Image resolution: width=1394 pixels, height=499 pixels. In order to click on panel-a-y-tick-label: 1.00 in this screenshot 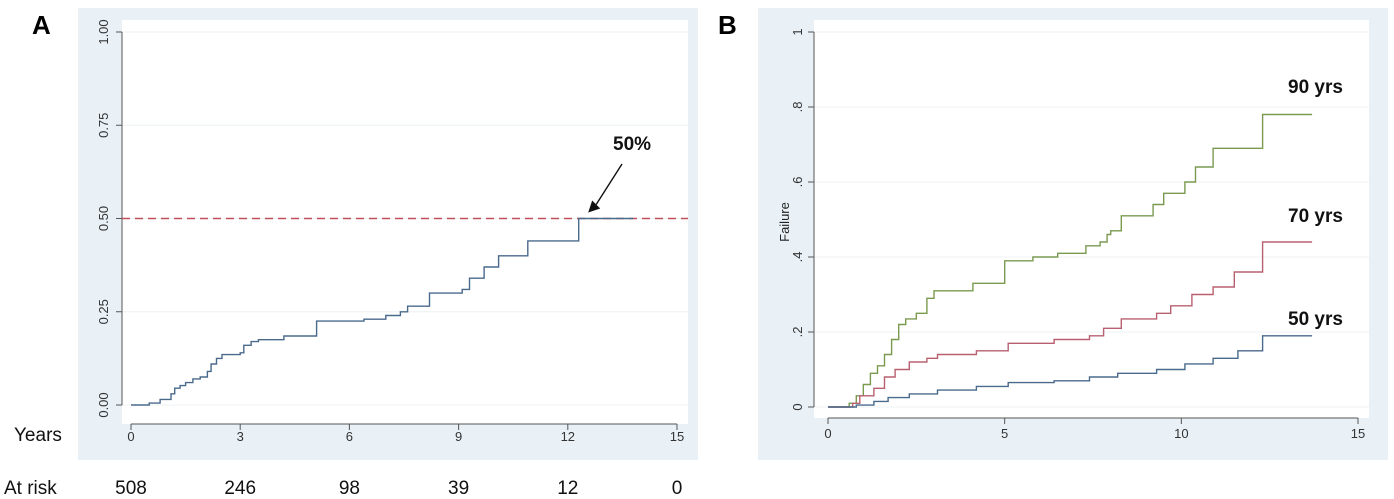, I will do `click(103, 31)`.